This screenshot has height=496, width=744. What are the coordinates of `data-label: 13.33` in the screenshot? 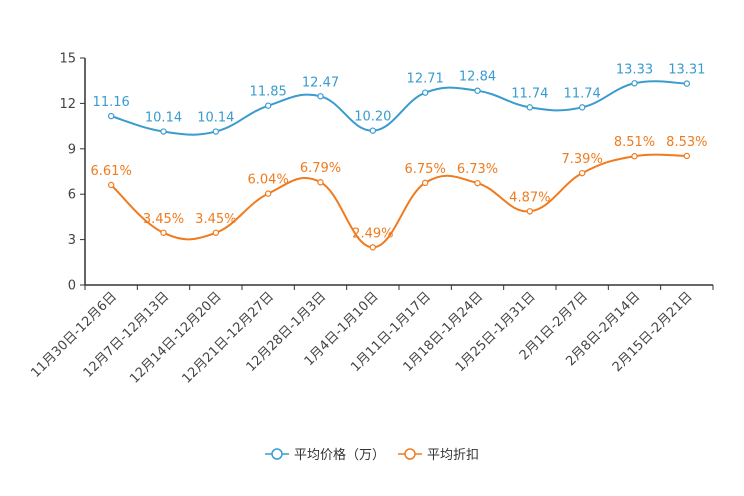 It's located at (634, 69).